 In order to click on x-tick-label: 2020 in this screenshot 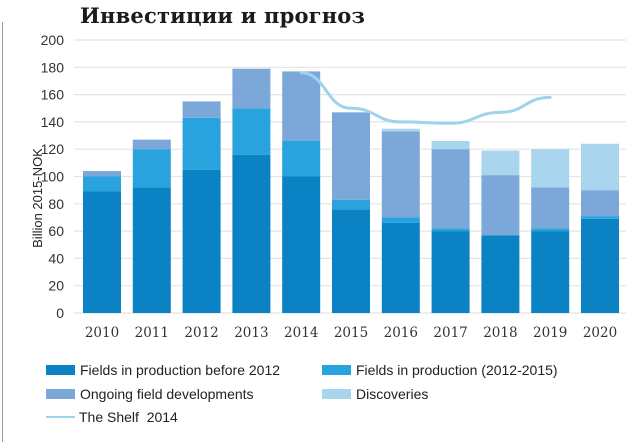, I will do `click(600, 333)`.